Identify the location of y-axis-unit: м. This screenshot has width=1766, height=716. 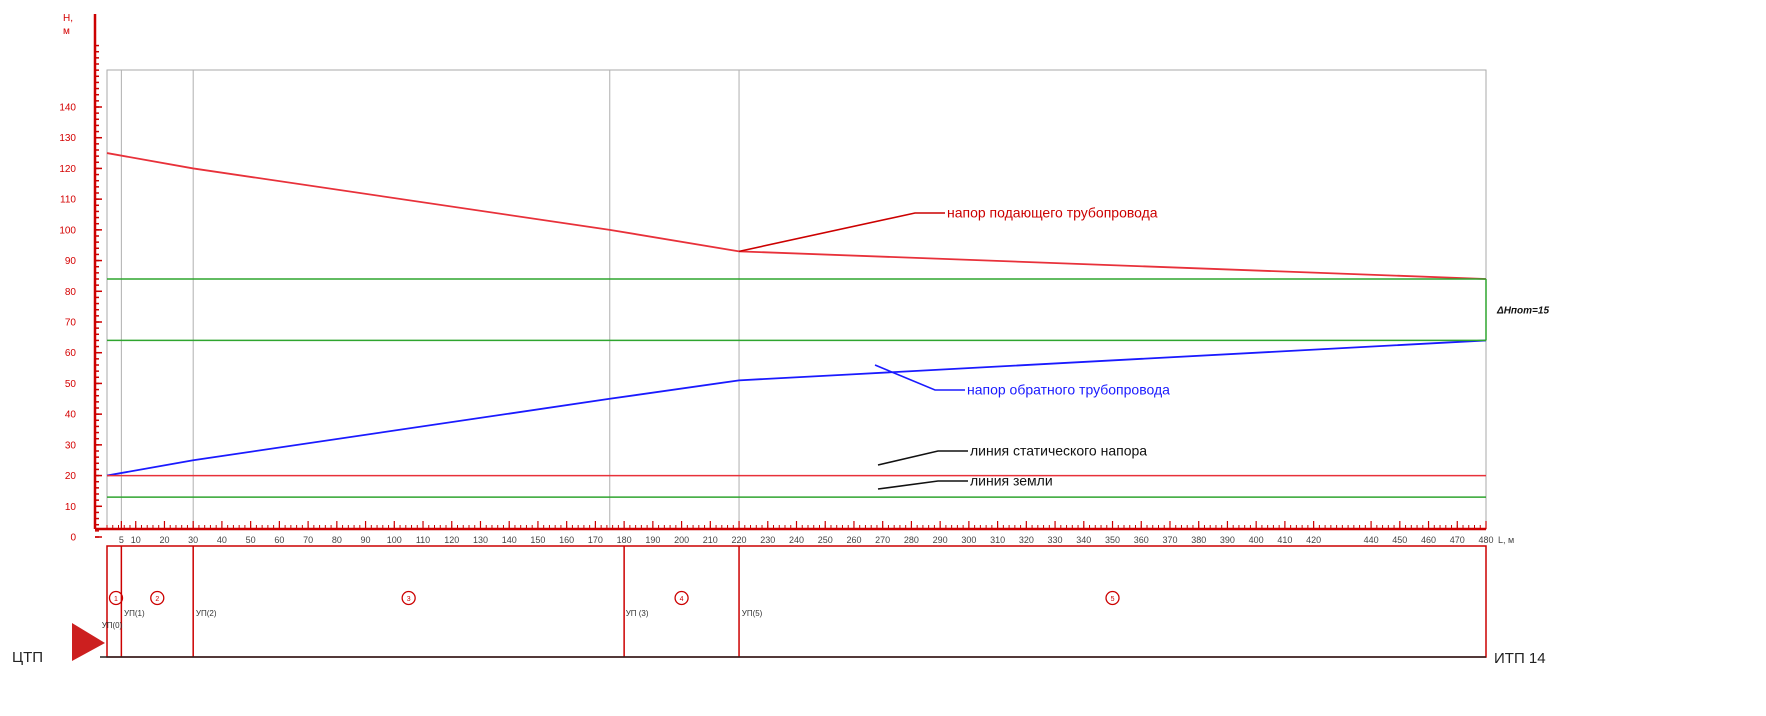
(66, 31).